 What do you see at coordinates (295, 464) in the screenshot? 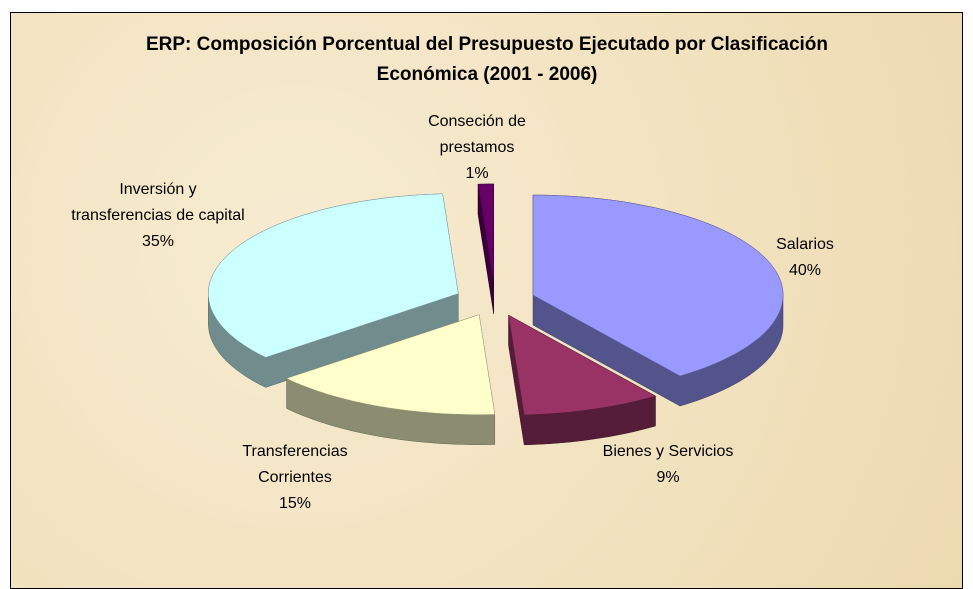
I see `slice-label: Transferencias Corrientes` at bounding box center [295, 464].